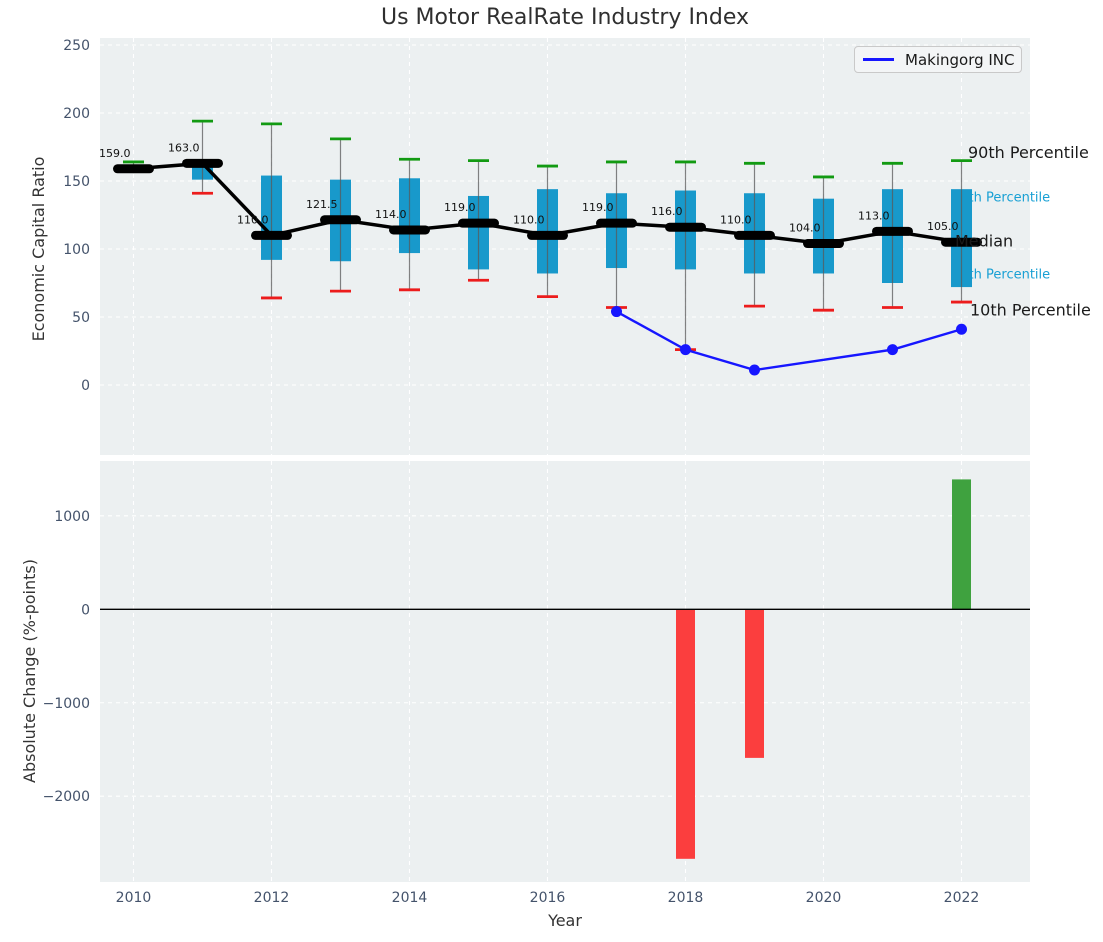  I want to click on annotation-p10: 10th Percentile, so click(1030, 310).